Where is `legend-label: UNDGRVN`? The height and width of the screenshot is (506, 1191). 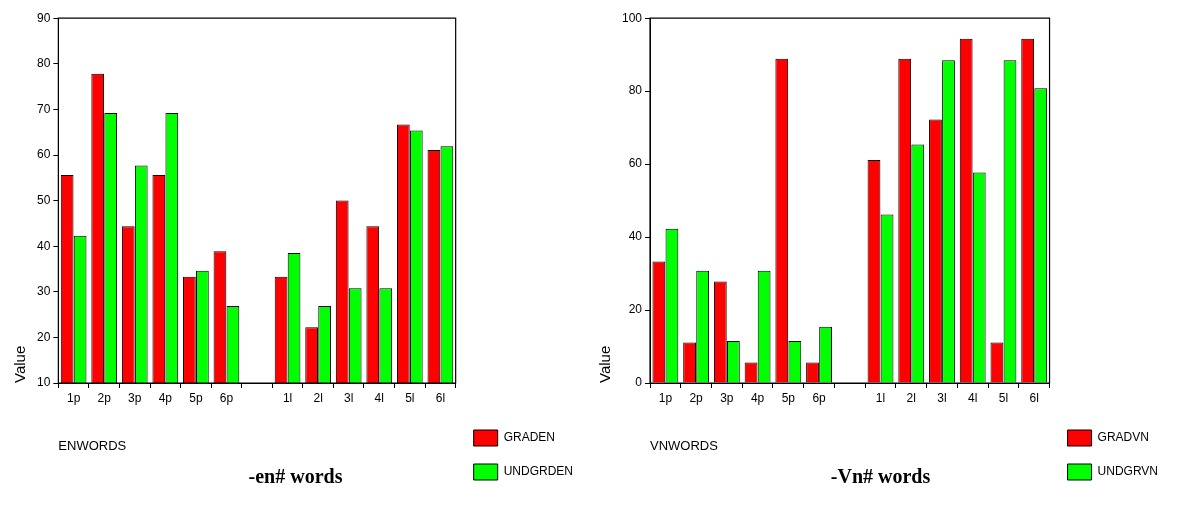
legend-label: UNDGRVN is located at coordinates (1127, 471).